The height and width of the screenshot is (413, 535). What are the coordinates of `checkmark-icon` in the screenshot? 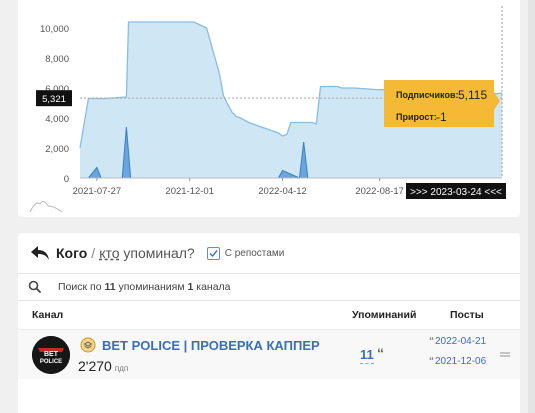 It's located at (213, 253).